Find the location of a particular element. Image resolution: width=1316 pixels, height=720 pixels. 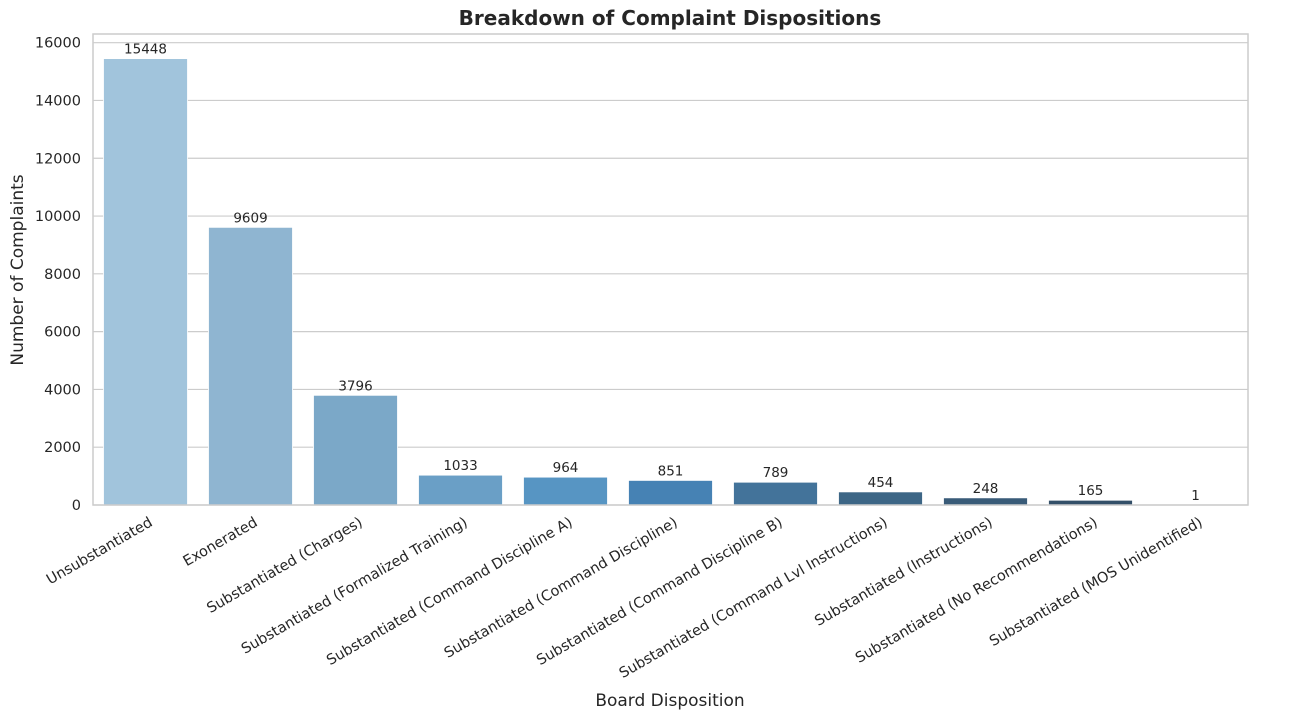

x-tick-label: Substantiated (MOS Unidentified) is located at coordinates (1096, 582).